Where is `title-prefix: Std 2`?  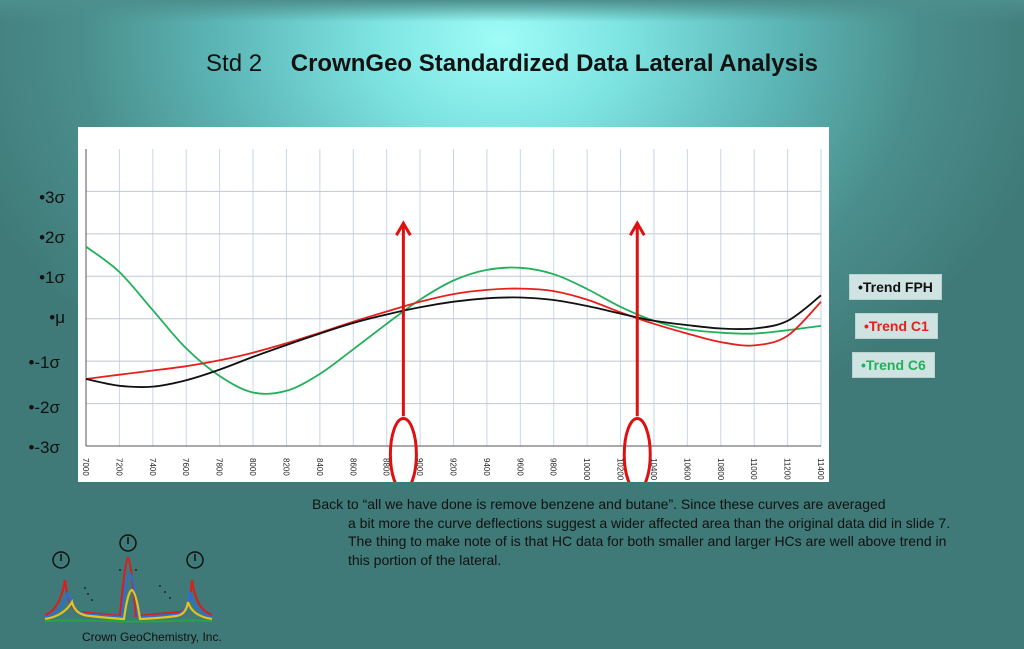 title-prefix: Std 2 is located at coordinates (234, 63).